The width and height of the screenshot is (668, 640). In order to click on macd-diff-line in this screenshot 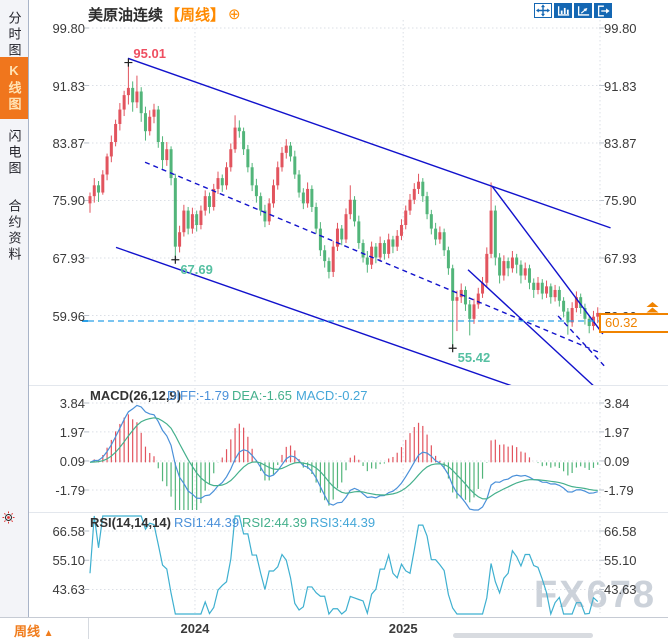, I will do `click(343, 457)`.